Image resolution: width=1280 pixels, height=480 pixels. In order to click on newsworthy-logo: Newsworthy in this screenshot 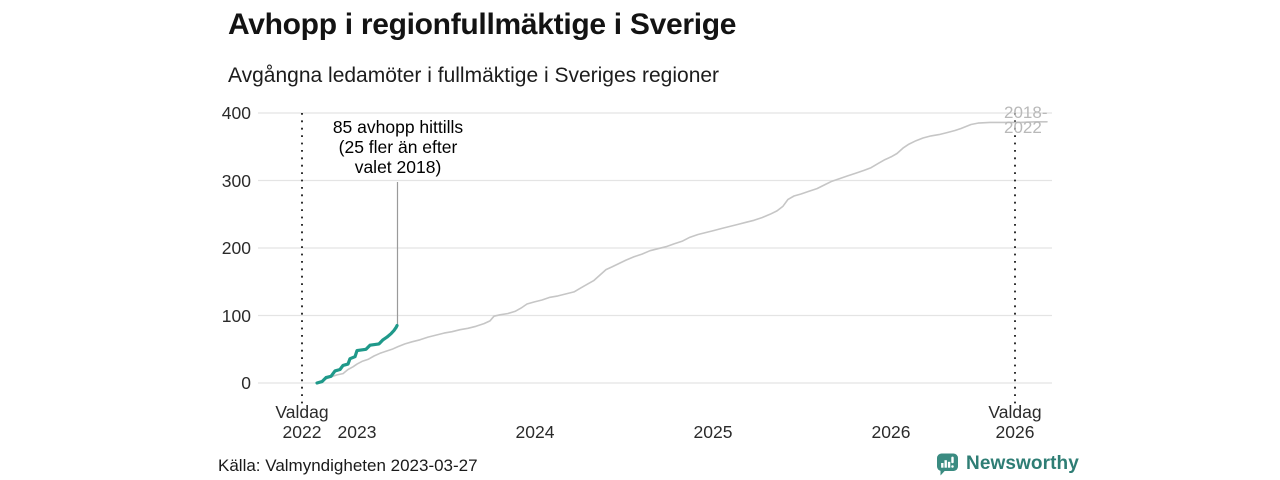, I will do `click(1007, 464)`.